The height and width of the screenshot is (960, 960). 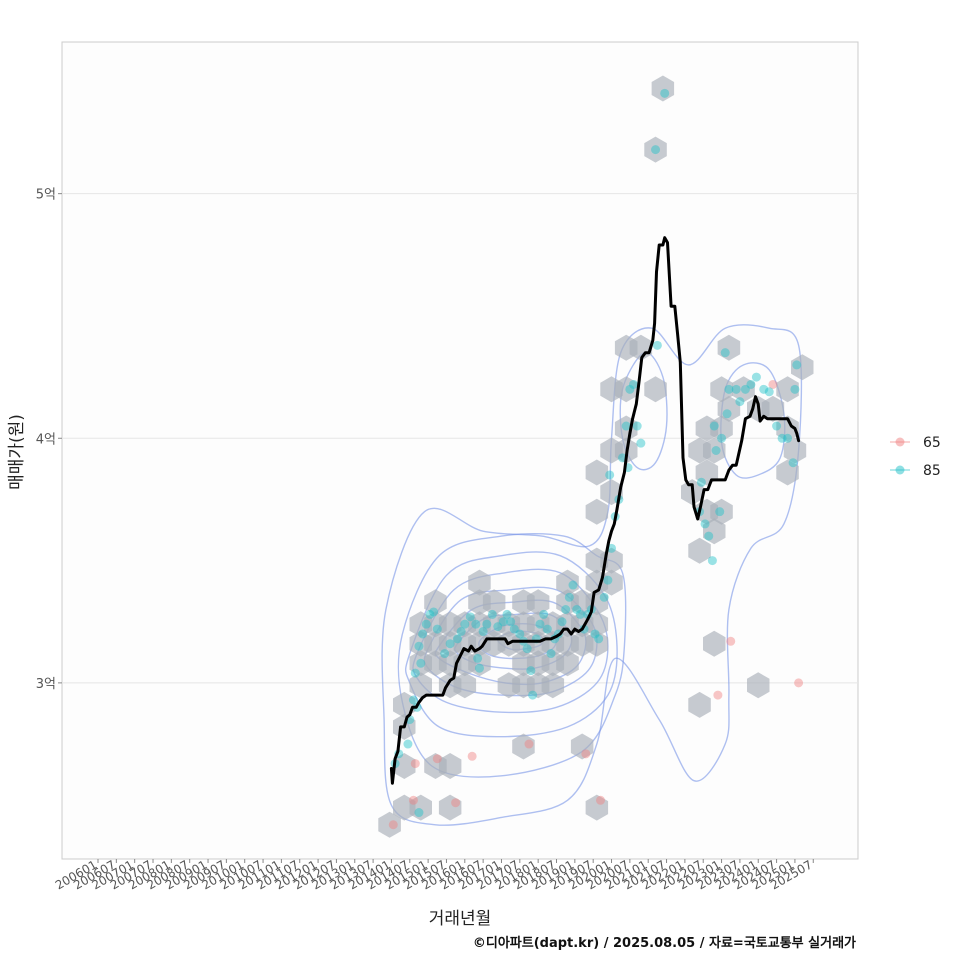 I want to click on y-axis-title: 매매가(원), so click(x=17, y=452).